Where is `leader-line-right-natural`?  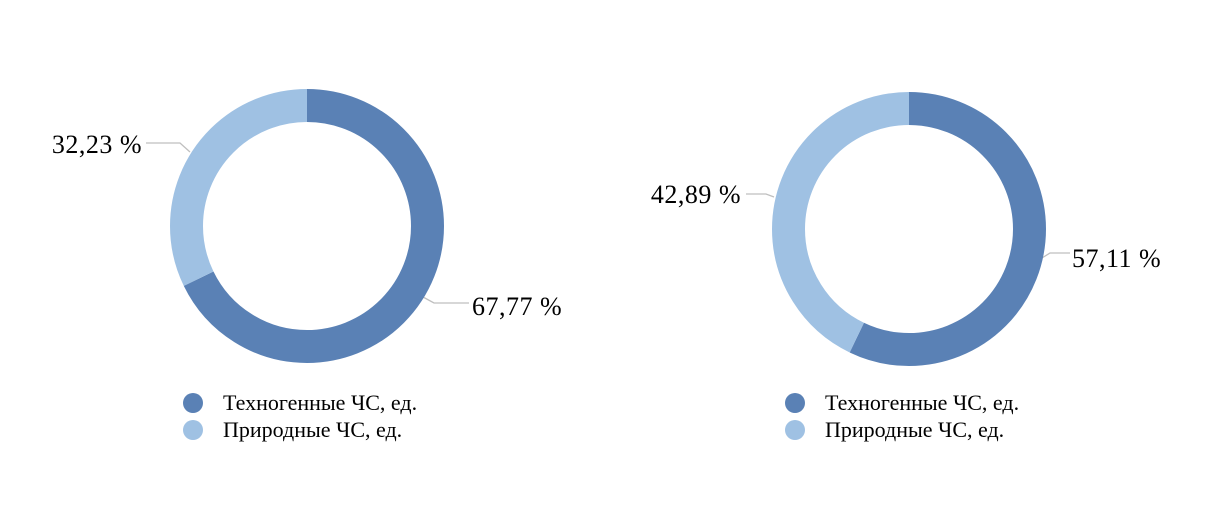 leader-line-right-natural is located at coordinates (760, 195).